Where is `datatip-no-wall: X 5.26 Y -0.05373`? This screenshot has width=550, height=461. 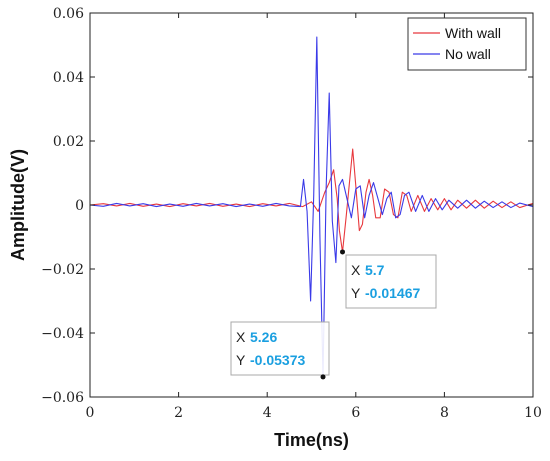 datatip-no-wall: X 5.26 Y -0.05373 is located at coordinates (280, 350).